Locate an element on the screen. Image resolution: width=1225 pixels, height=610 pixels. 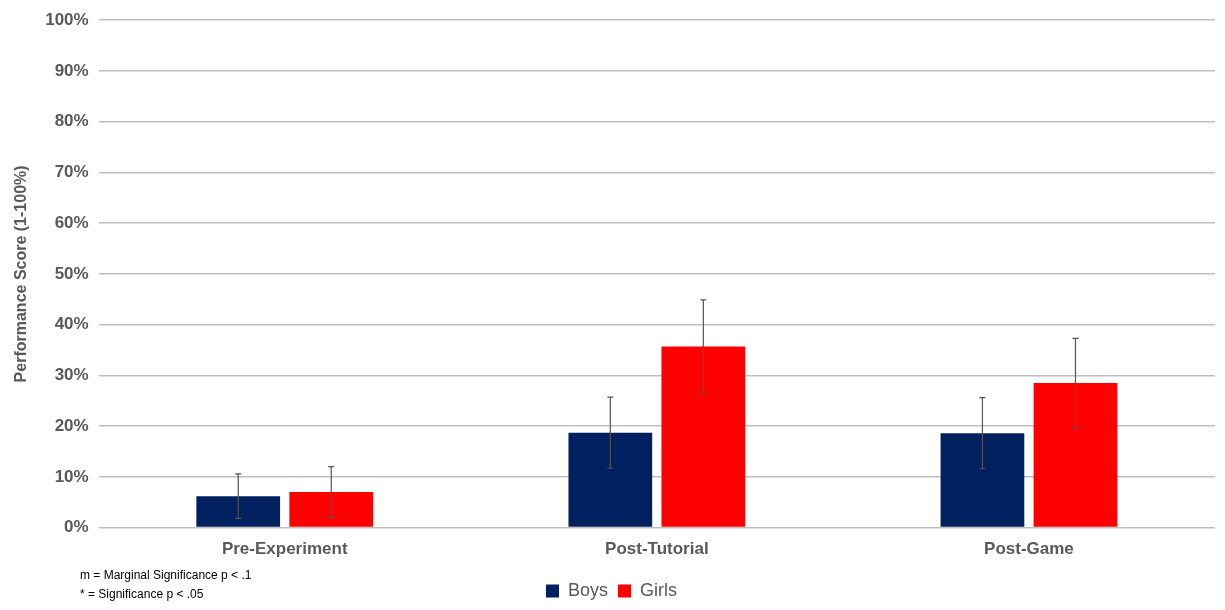
y-tick-label: 30% is located at coordinates (71, 375).